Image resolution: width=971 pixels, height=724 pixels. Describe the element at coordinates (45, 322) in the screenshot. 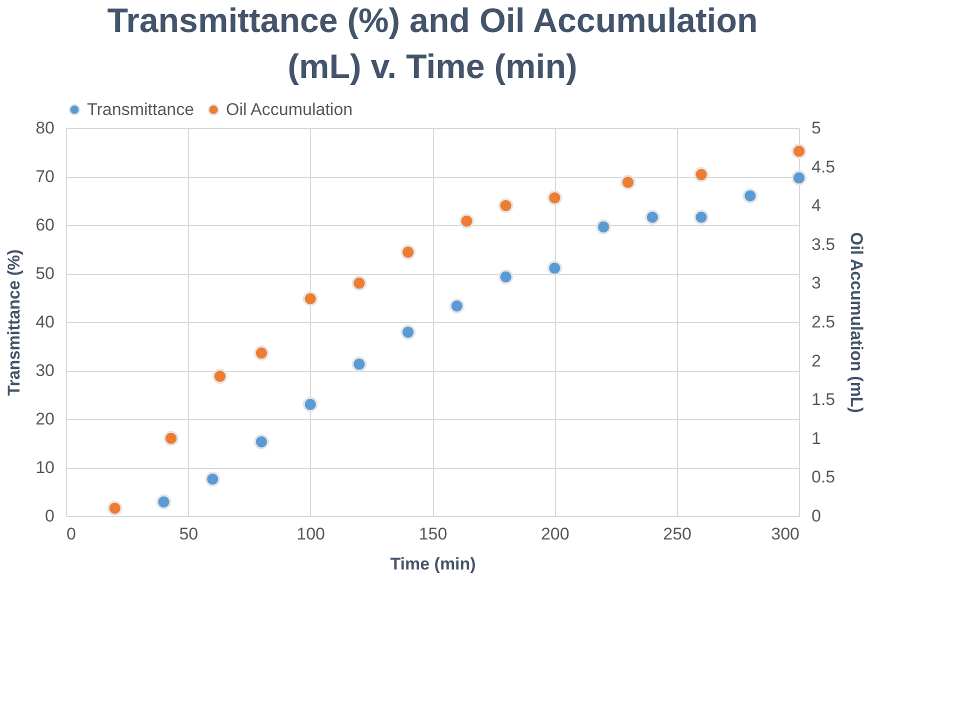

I see `y-tick-label: 40` at that location.